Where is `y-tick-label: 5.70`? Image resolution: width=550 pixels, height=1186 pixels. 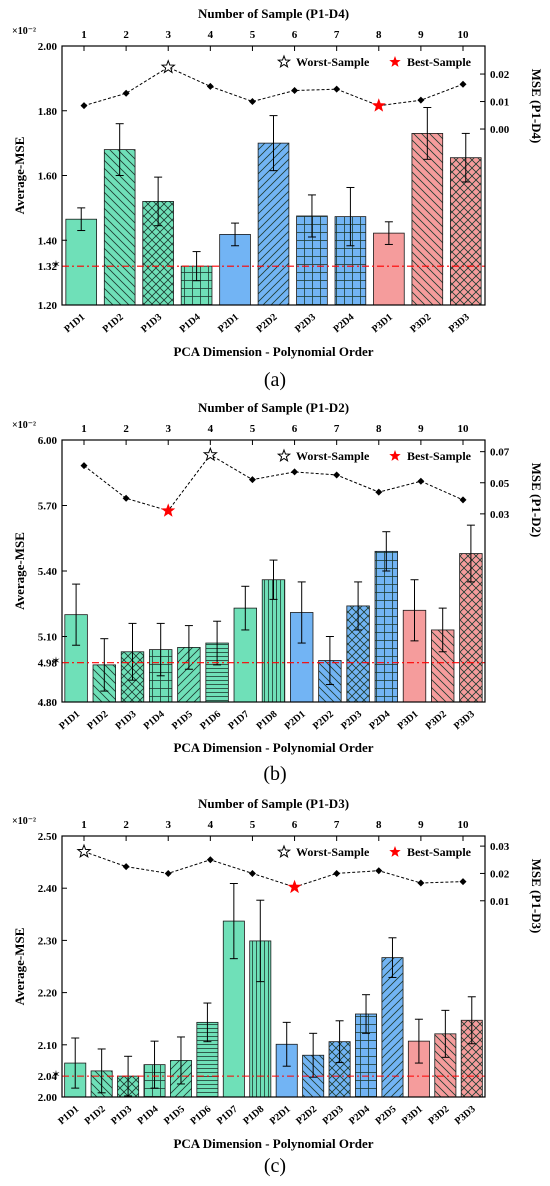 y-tick-label: 5.70 is located at coordinates (48, 507).